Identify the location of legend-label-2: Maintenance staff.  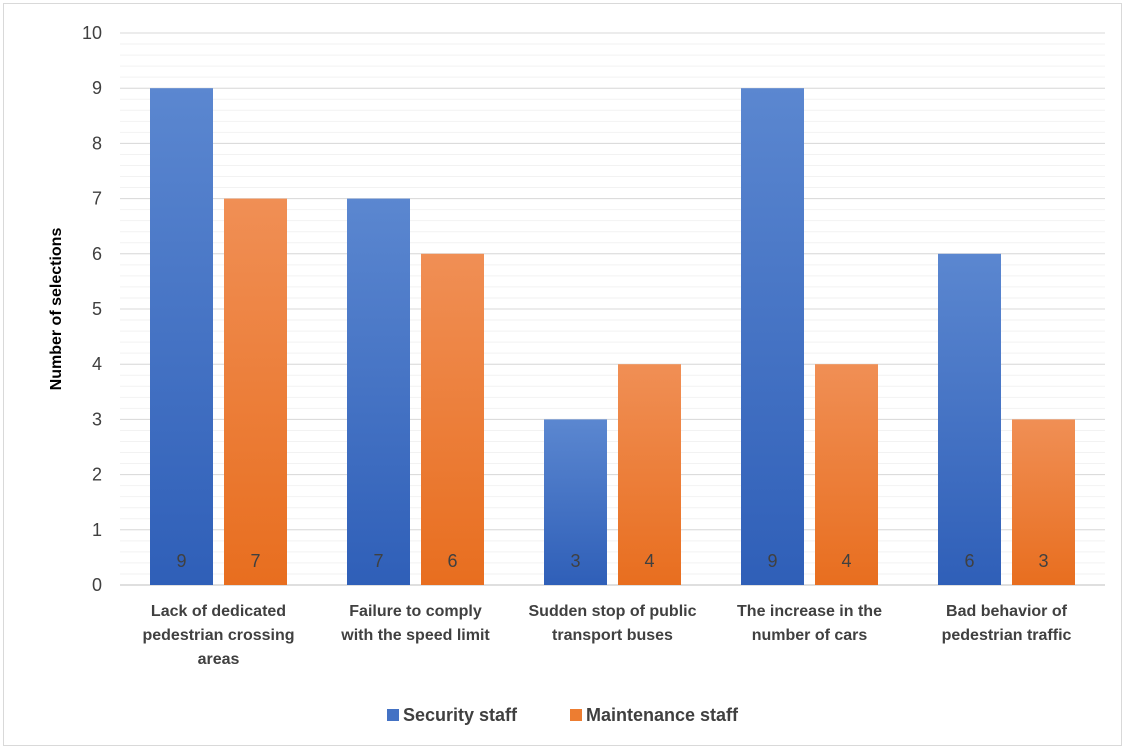
(662, 715).